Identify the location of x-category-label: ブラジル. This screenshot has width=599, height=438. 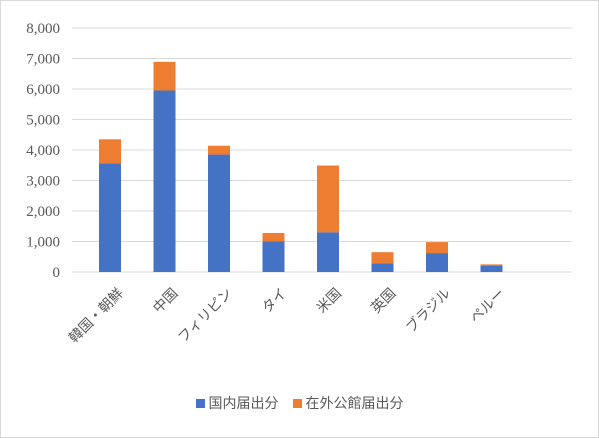
(427, 310).